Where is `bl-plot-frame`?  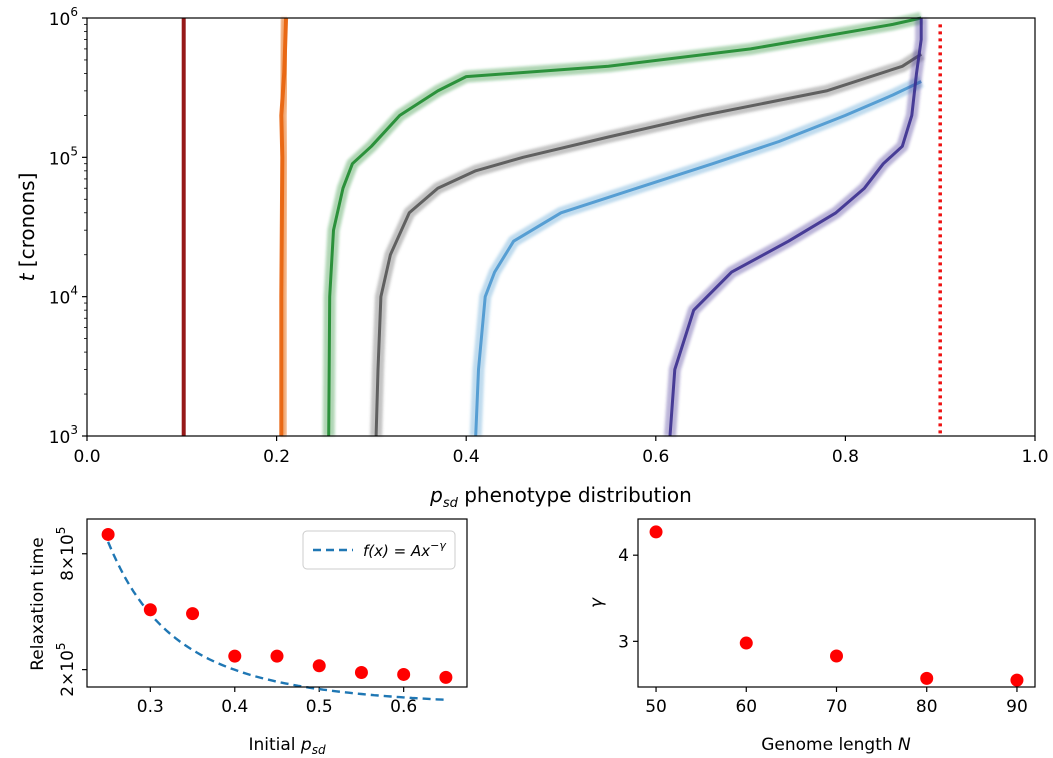
bl-plot-frame is located at coordinates (277, 603).